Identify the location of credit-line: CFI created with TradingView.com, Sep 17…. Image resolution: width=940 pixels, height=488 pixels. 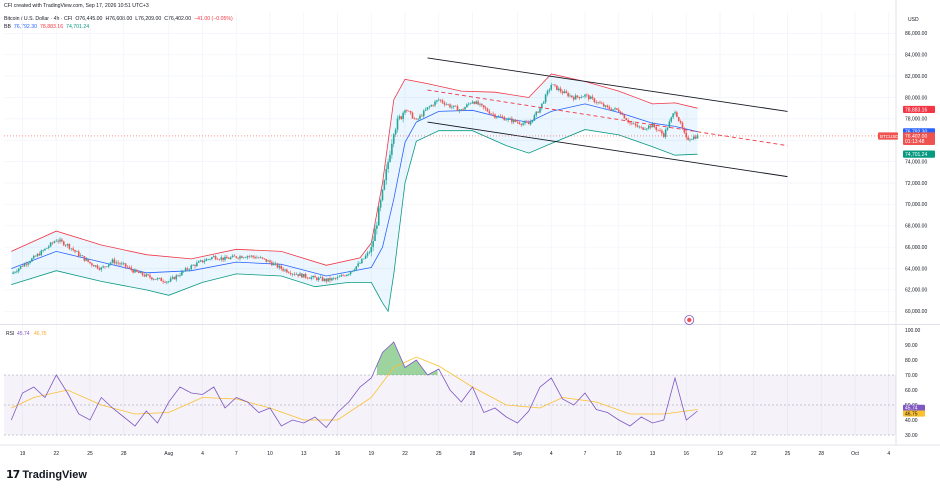
(76, 6).